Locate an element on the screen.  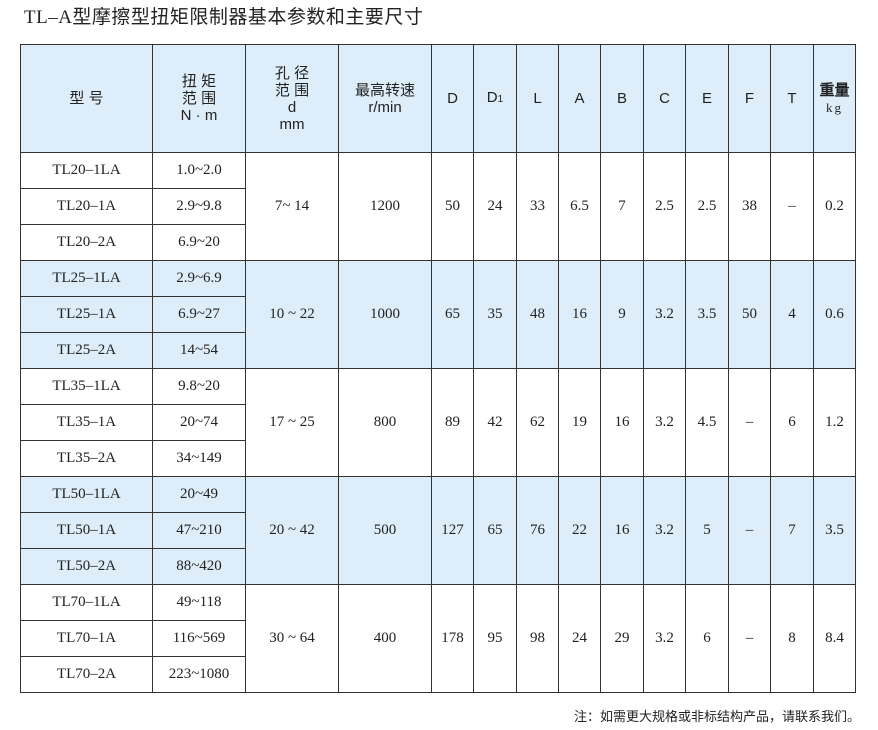
cell-model: TL35–2A is located at coordinates (86, 458).